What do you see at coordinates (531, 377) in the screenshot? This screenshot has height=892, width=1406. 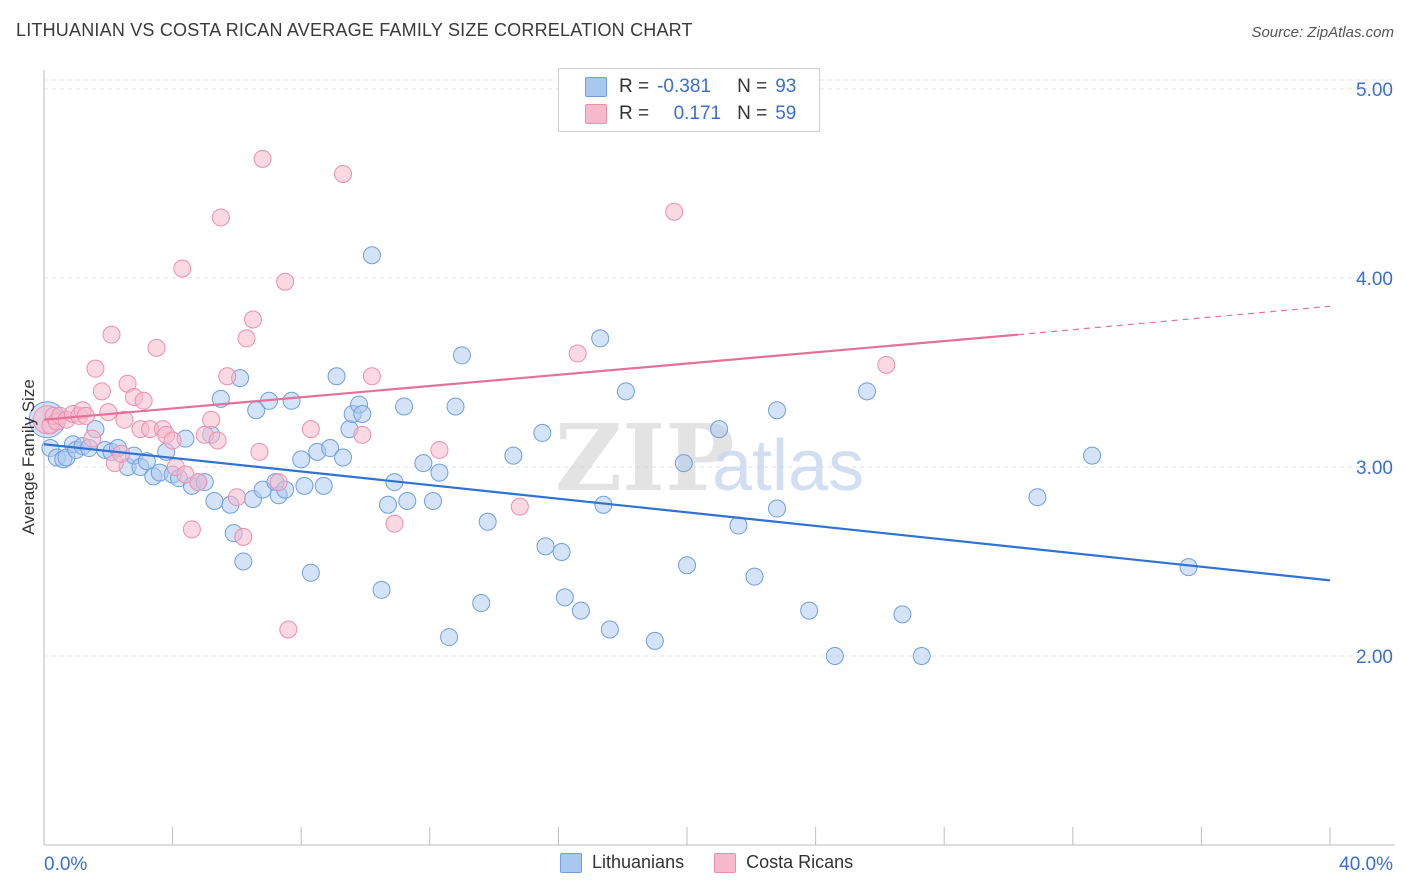 I see `costa-rican-trendline` at bounding box center [531, 377].